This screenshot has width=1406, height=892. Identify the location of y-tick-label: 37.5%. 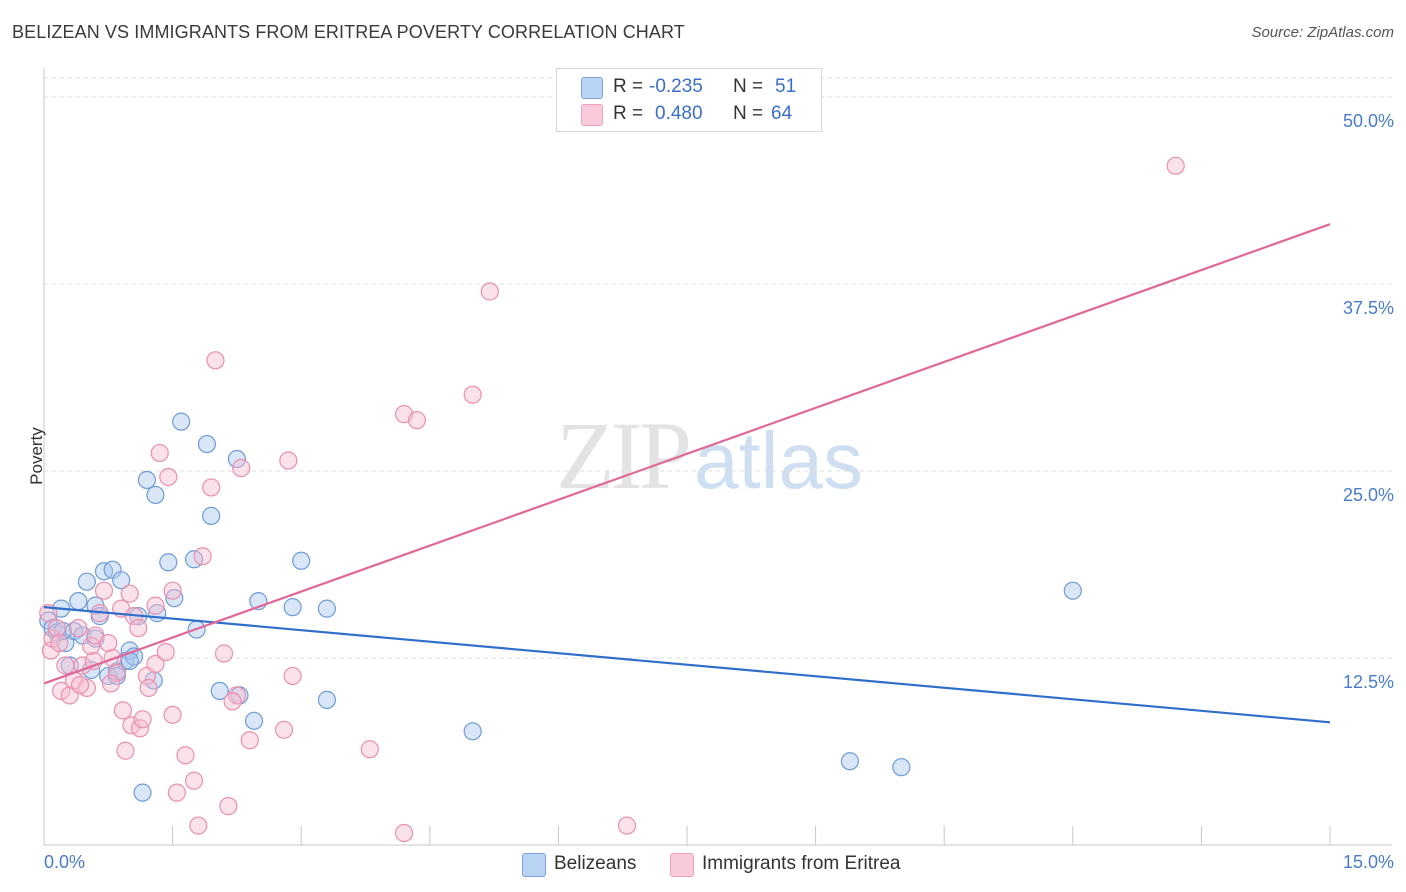
(1368, 308).